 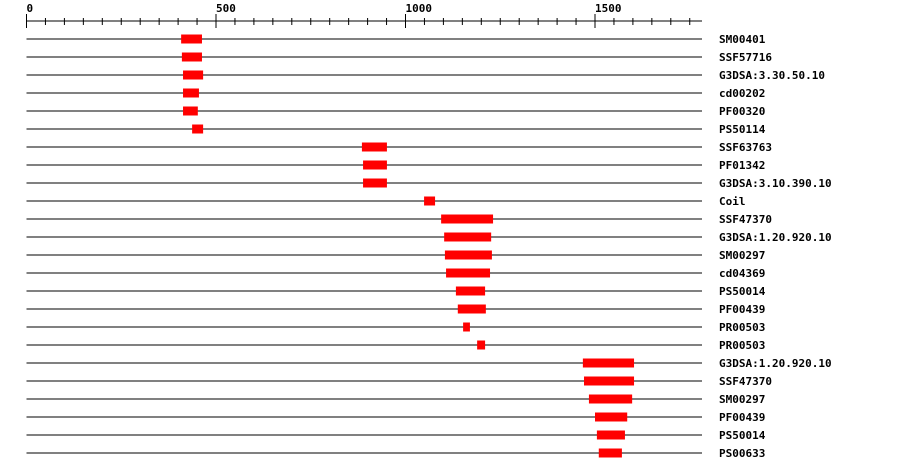 I want to click on domain-label: Coil, so click(x=732, y=201).